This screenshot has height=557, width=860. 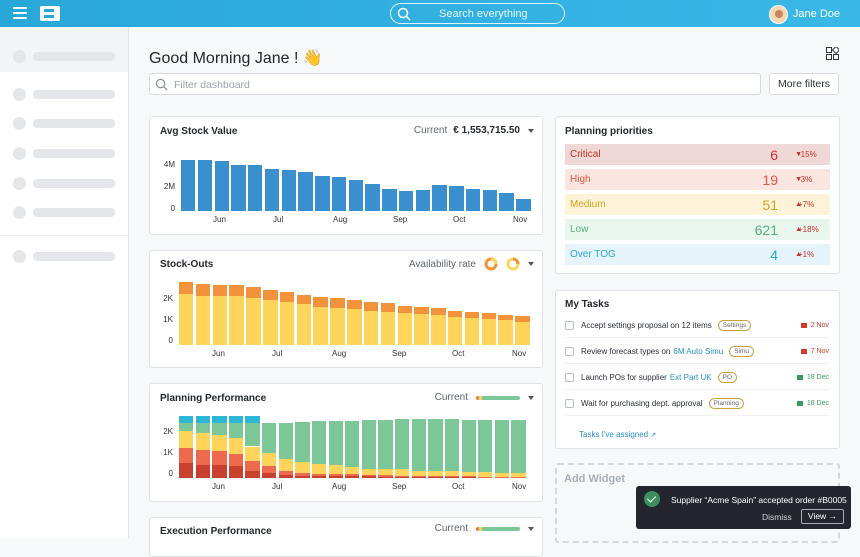 I want to click on priority-row-medium: Medium 51 ▲ +7%, so click(x=697, y=204).